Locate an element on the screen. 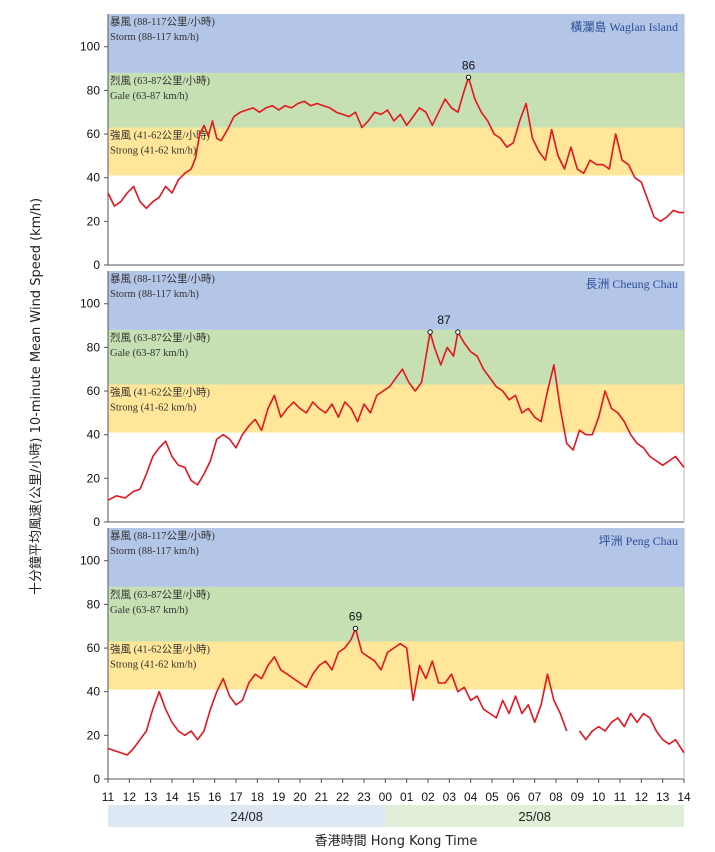 The image size is (715, 852). date-label-2: 25/08 is located at coordinates (534, 816).